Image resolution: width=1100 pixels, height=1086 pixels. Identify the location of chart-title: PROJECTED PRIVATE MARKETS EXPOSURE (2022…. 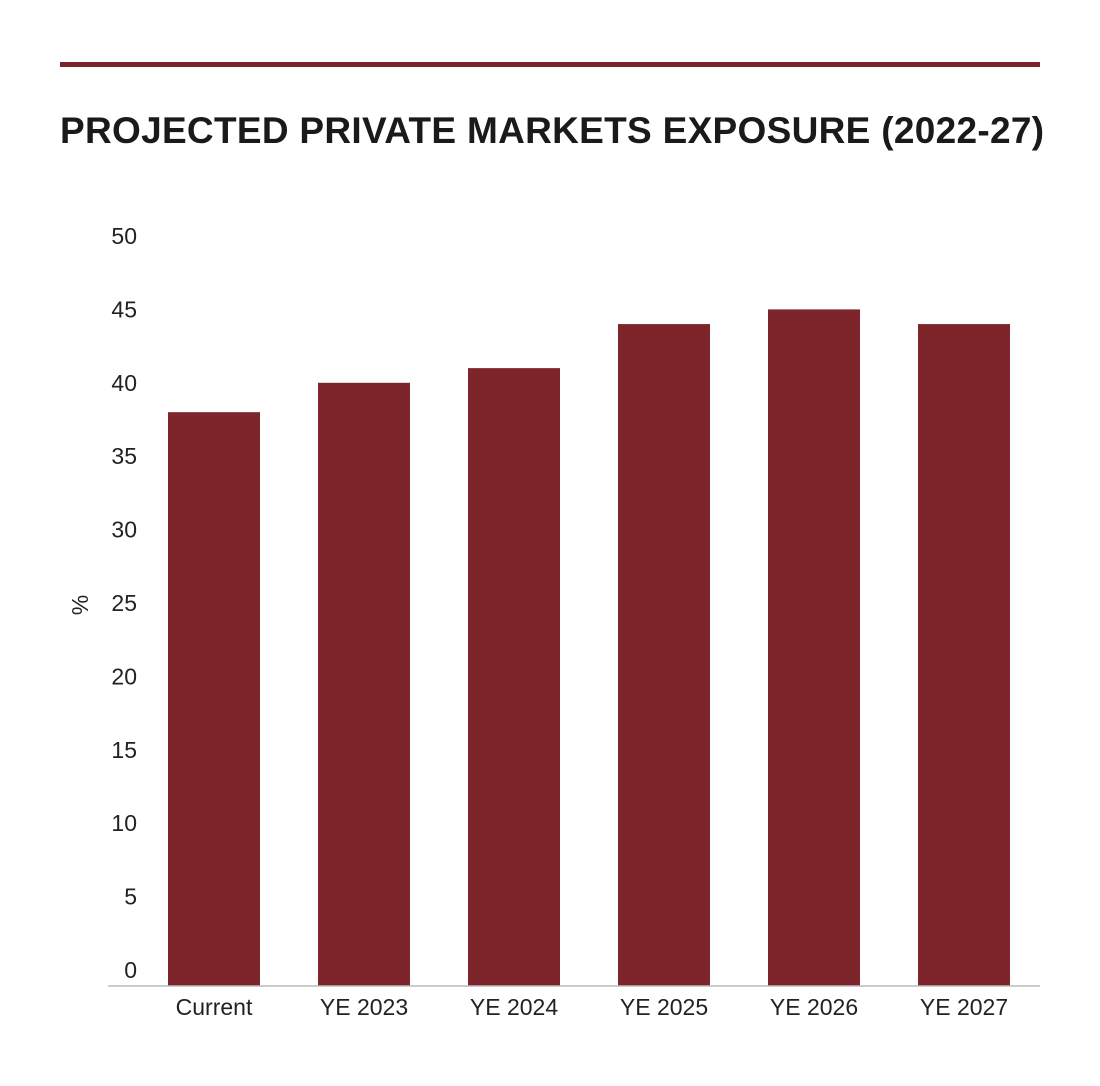
(552, 130).